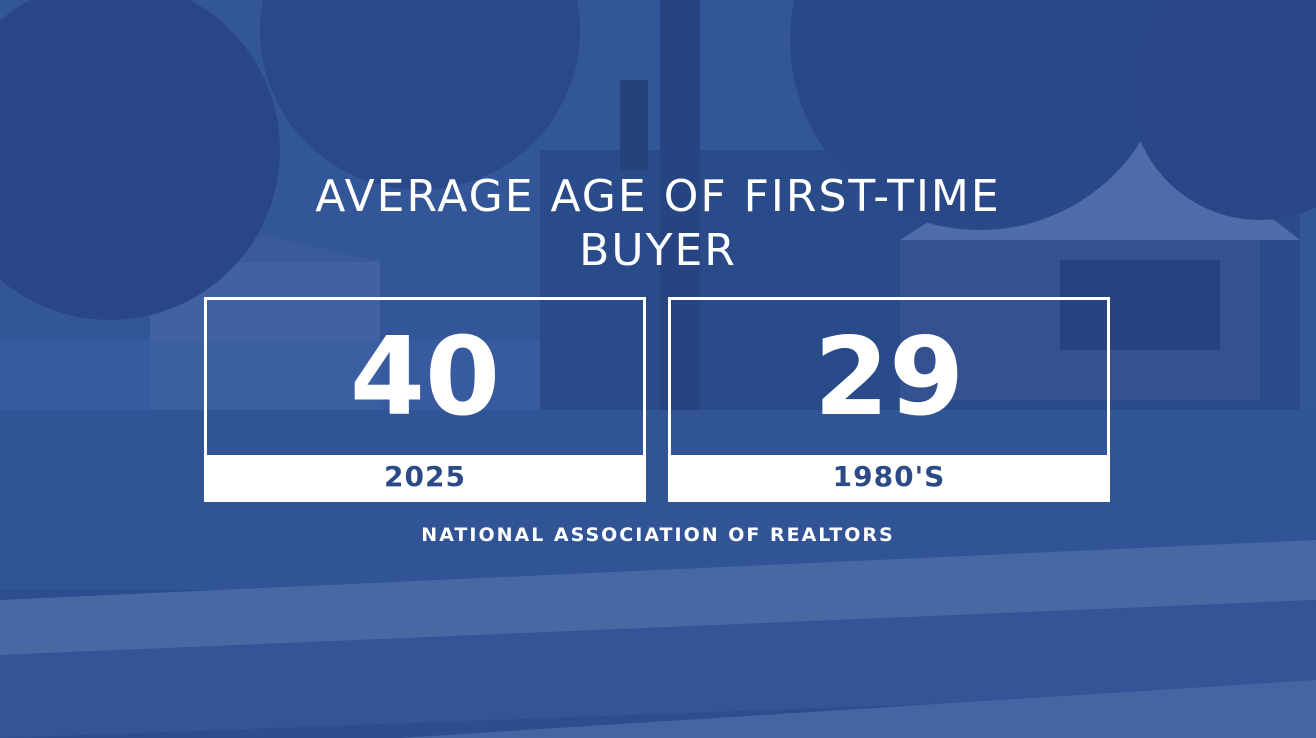 The height and width of the screenshot is (738, 1316). I want to click on stat-value: 29, so click(889, 377).